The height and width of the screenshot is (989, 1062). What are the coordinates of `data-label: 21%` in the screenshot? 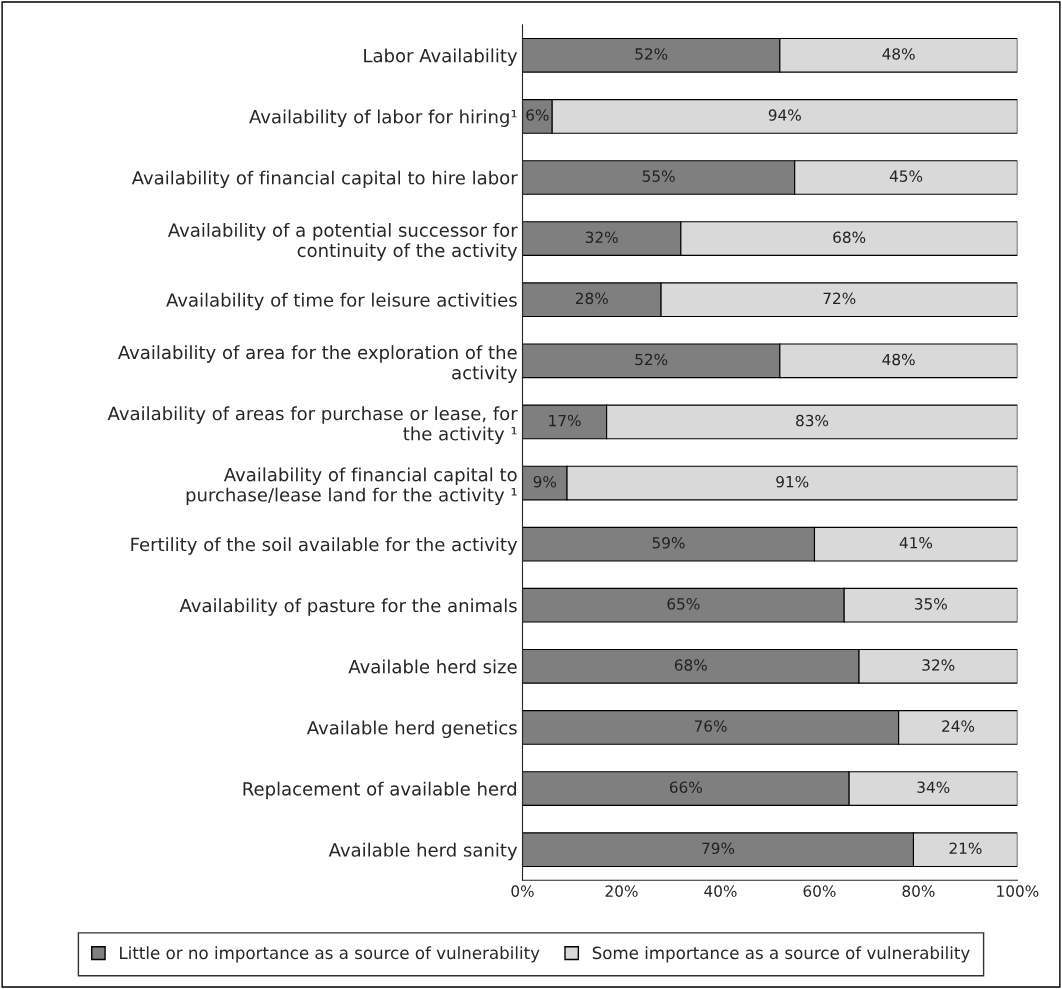 It's located at (965, 848).